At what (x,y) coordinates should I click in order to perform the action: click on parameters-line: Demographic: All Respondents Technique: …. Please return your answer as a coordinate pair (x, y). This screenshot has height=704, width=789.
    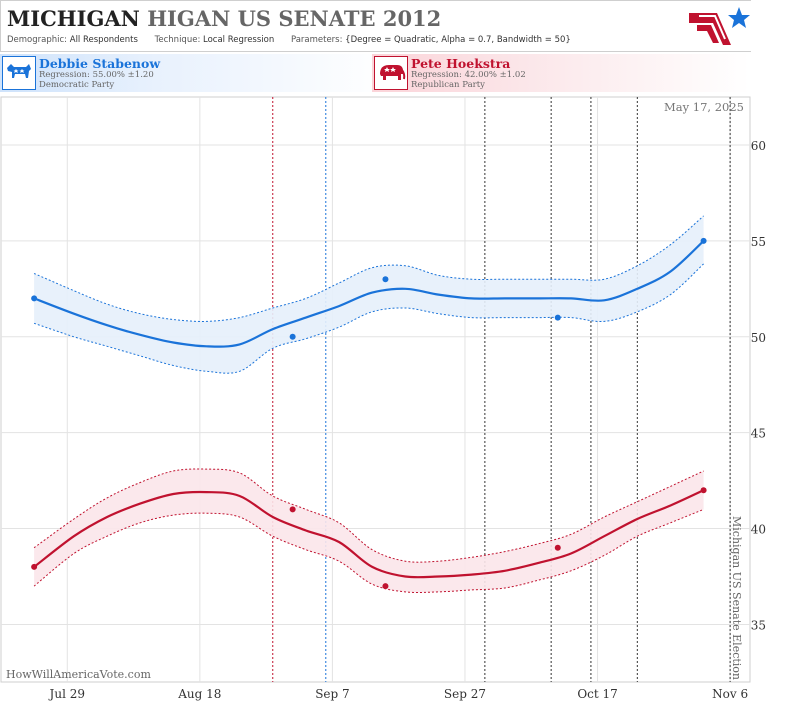
    Looking at the image, I should click on (289, 40).